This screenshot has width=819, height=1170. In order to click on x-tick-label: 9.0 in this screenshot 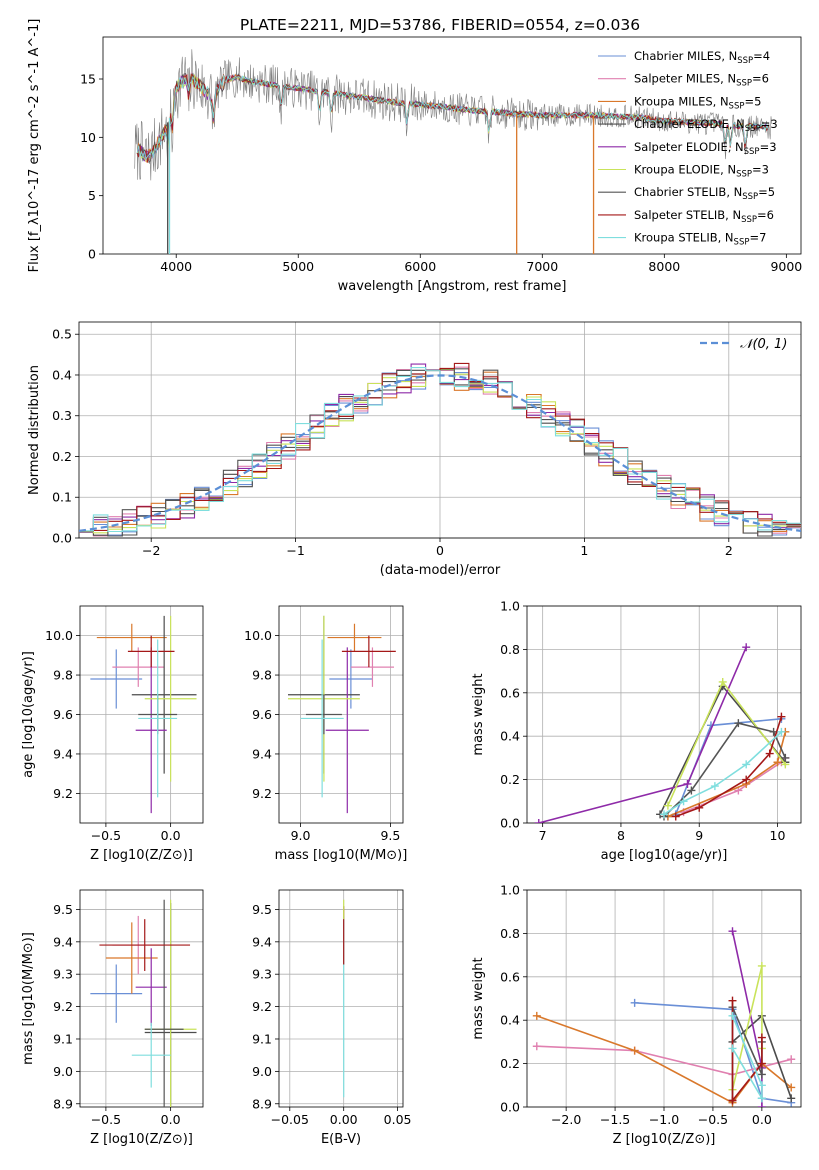, I will do `click(301, 835)`.